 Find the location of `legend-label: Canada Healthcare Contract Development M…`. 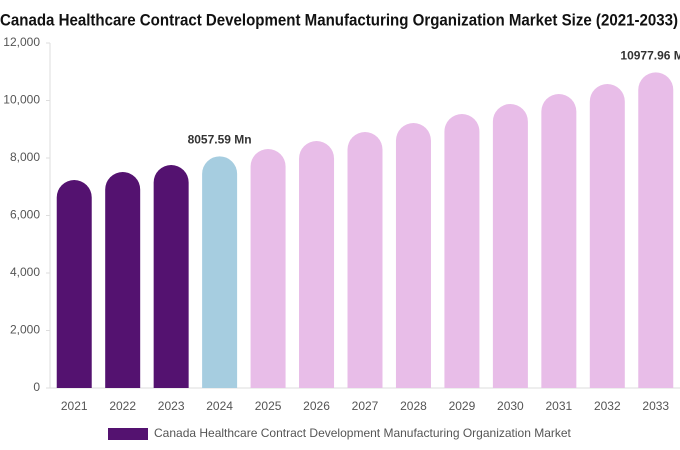

legend-label: Canada Healthcare Contract Development M… is located at coordinates (363, 433).